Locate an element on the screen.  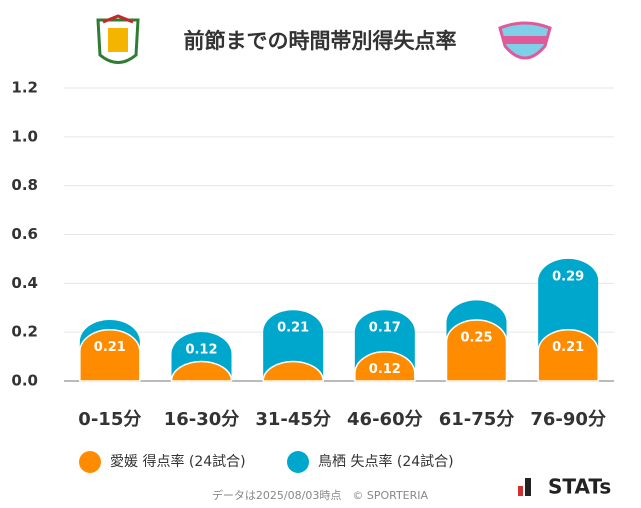
x-tick-label: 31-45分 is located at coordinates (293, 419).